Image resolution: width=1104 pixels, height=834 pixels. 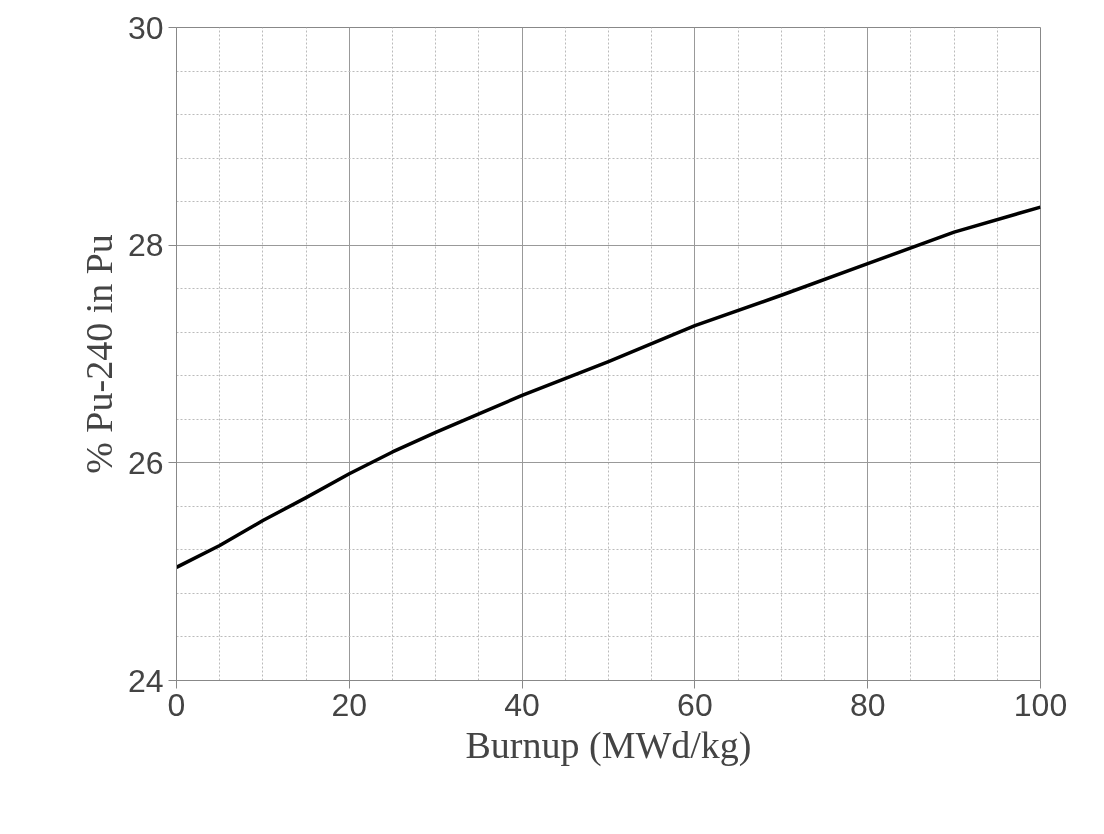 I want to click on y-axis-title: % Pu-240 in Pu, so click(x=98, y=354).